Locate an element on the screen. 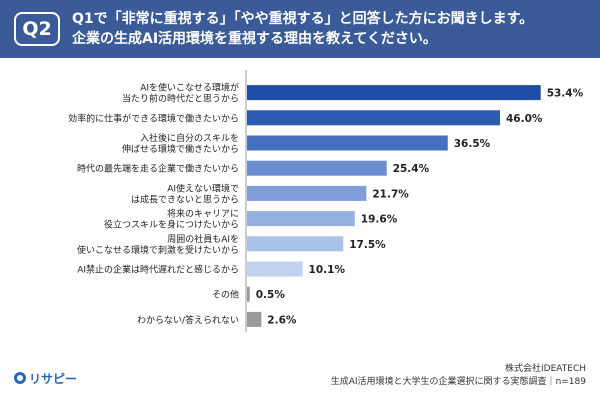  category-label: 使いこなせる環境で刺激を受けたいから is located at coordinates (158, 250).